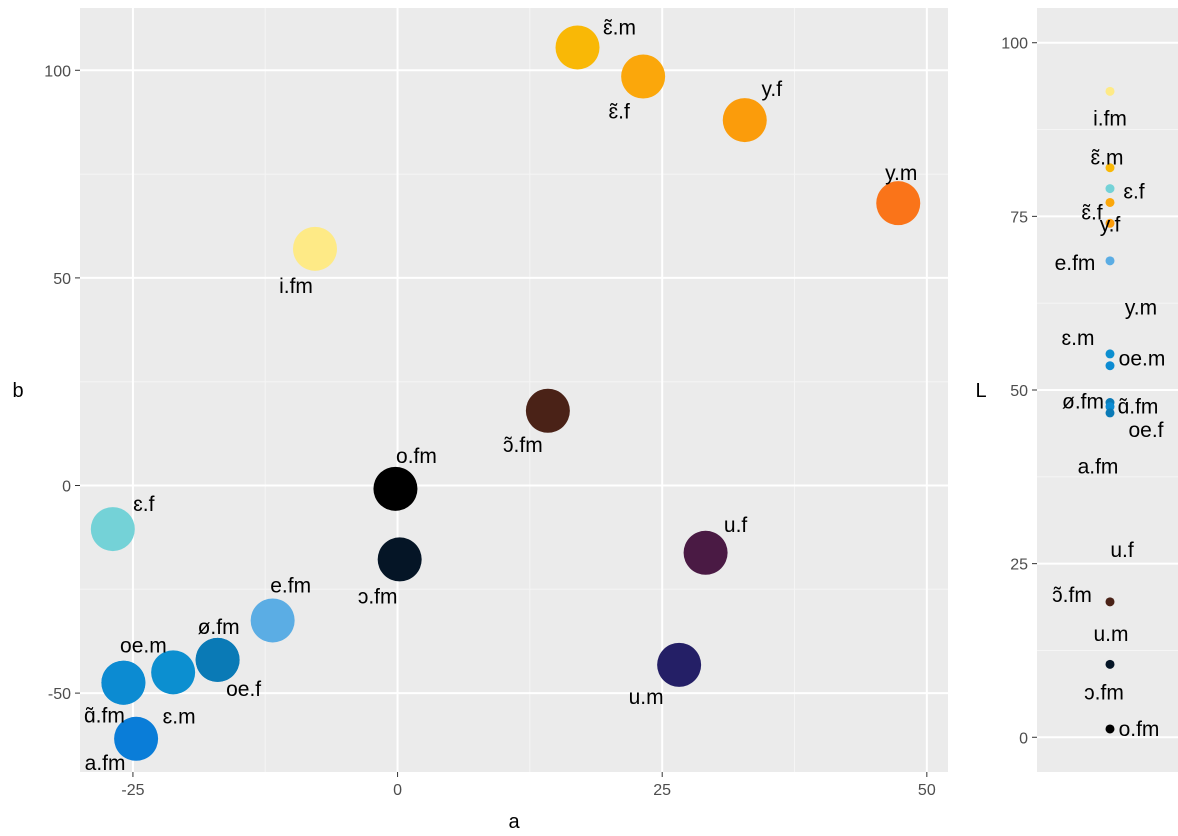  What do you see at coordinates (1019, 217) in the screenshot?
I see `l-tick-label: 75` at bounding box center [1019, 217].